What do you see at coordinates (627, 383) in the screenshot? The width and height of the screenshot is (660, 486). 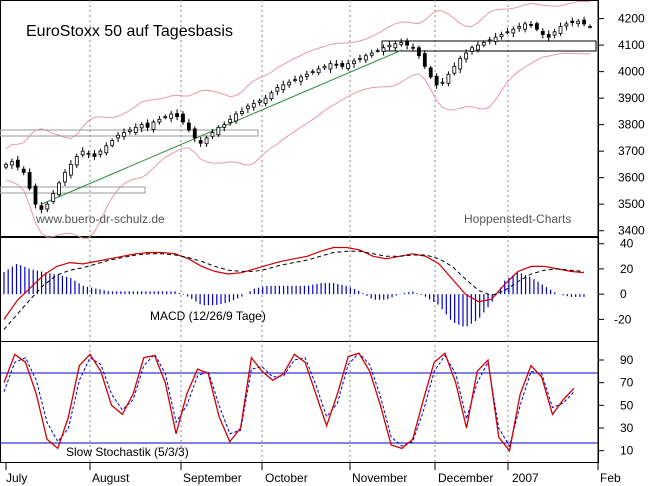 I see `stoch-tick-label-3: 70` at bounding box center [627, 383].